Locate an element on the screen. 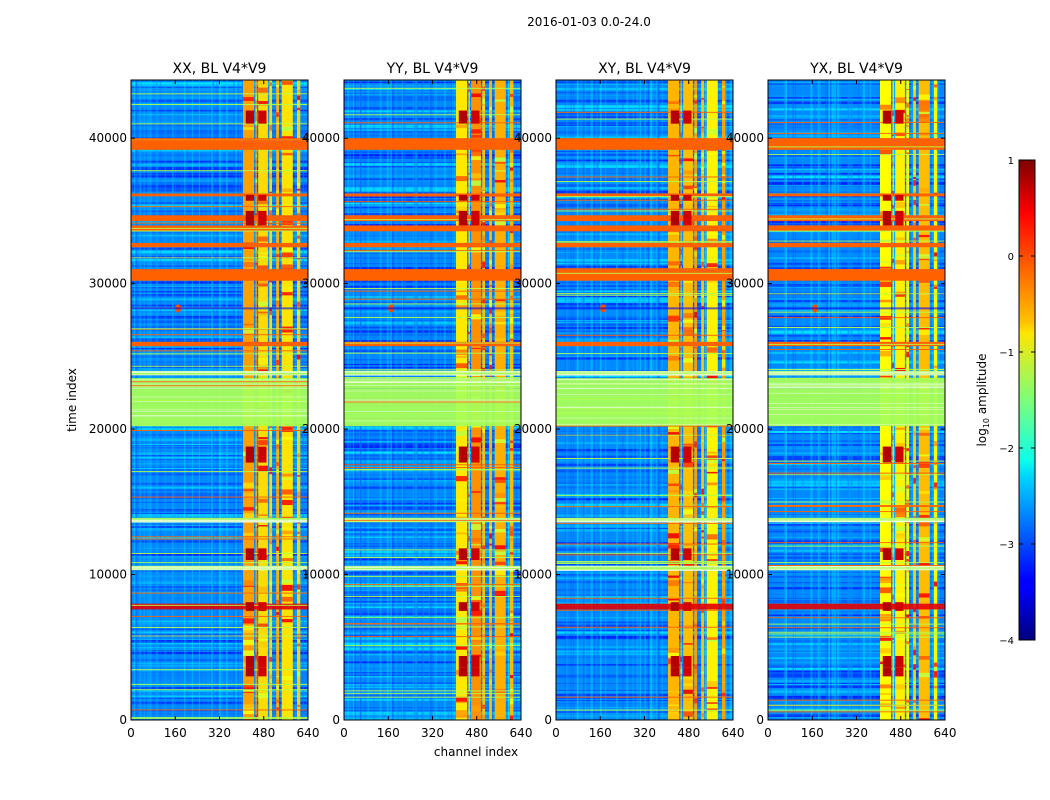  colorbar-tick-label: 1 is located at coordinates (1011, 161).